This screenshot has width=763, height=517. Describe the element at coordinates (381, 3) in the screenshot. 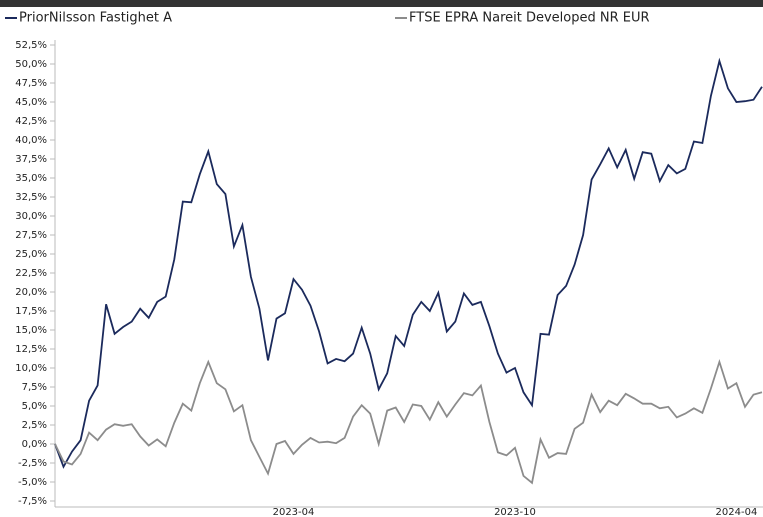

I see `top-bar` at that location.